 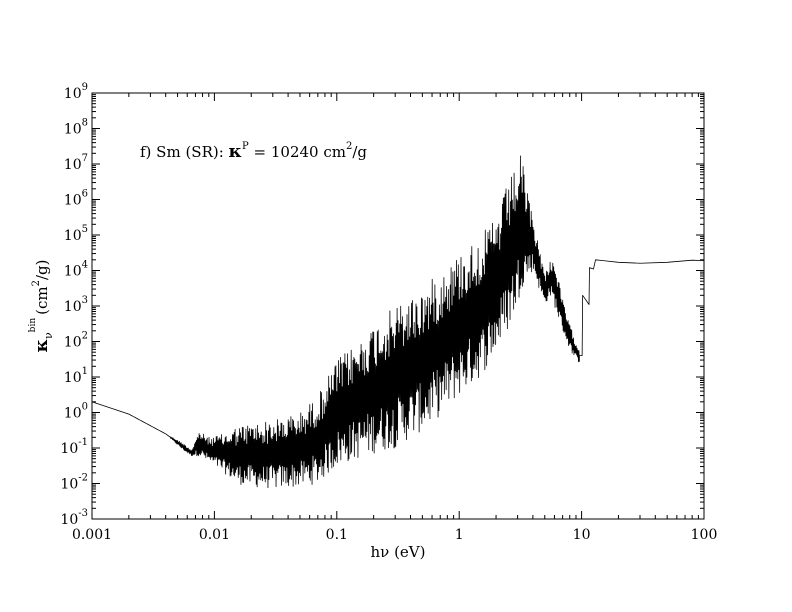 I want to click on y-tick-label: 10⁷, so click(x=76, y=163).